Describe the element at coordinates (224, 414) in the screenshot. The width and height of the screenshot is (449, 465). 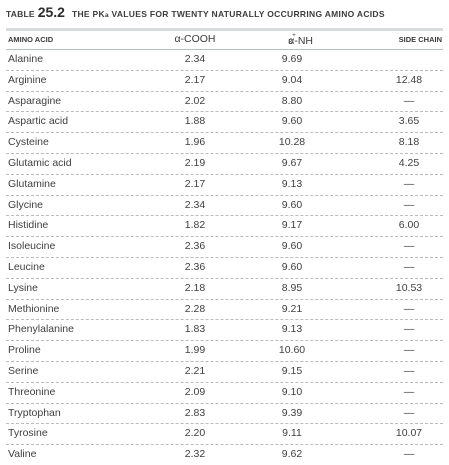
I see `table-row: Tryptophan 2.83 9.39 —` at that location.